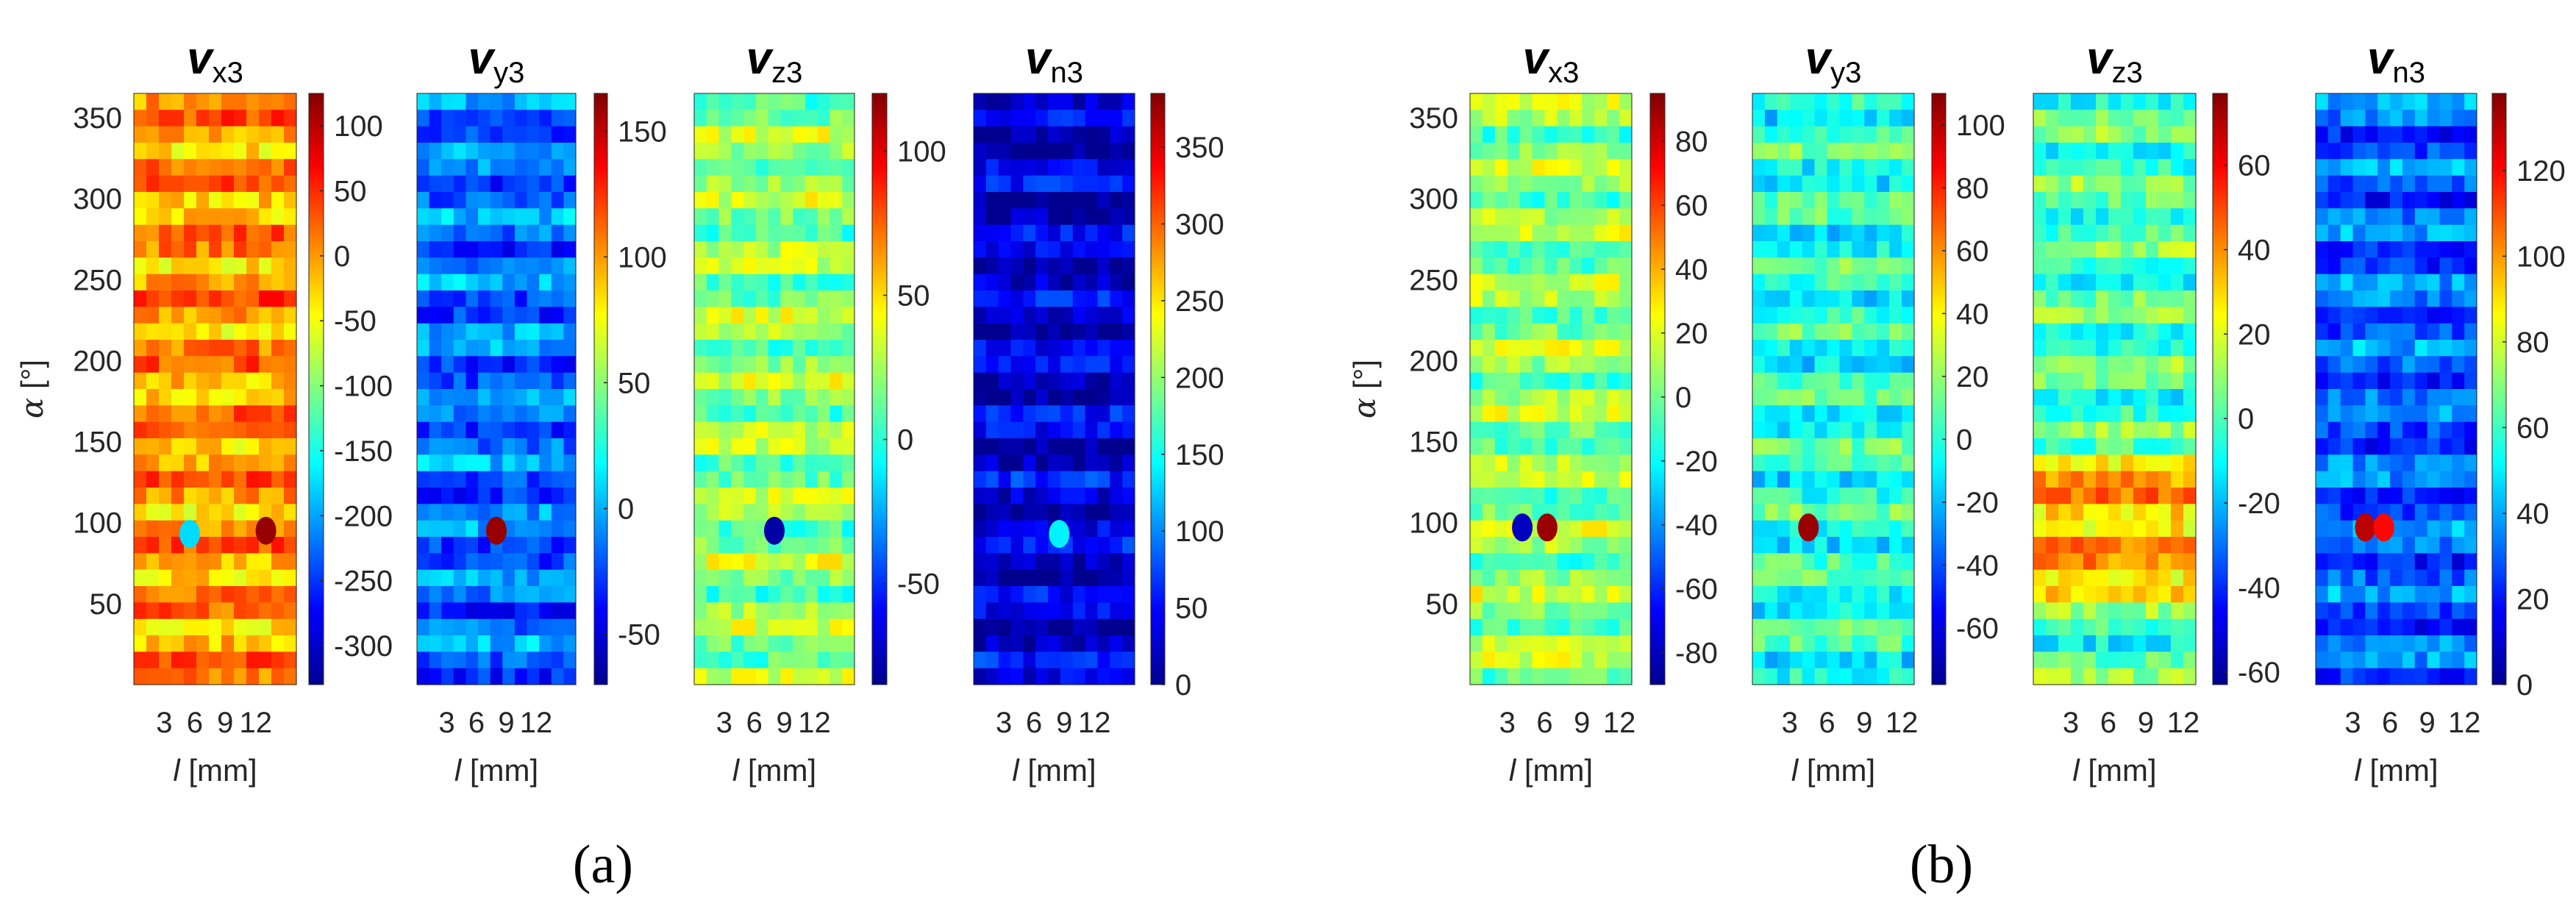  I want to click on colorbar, so click(879, 389).